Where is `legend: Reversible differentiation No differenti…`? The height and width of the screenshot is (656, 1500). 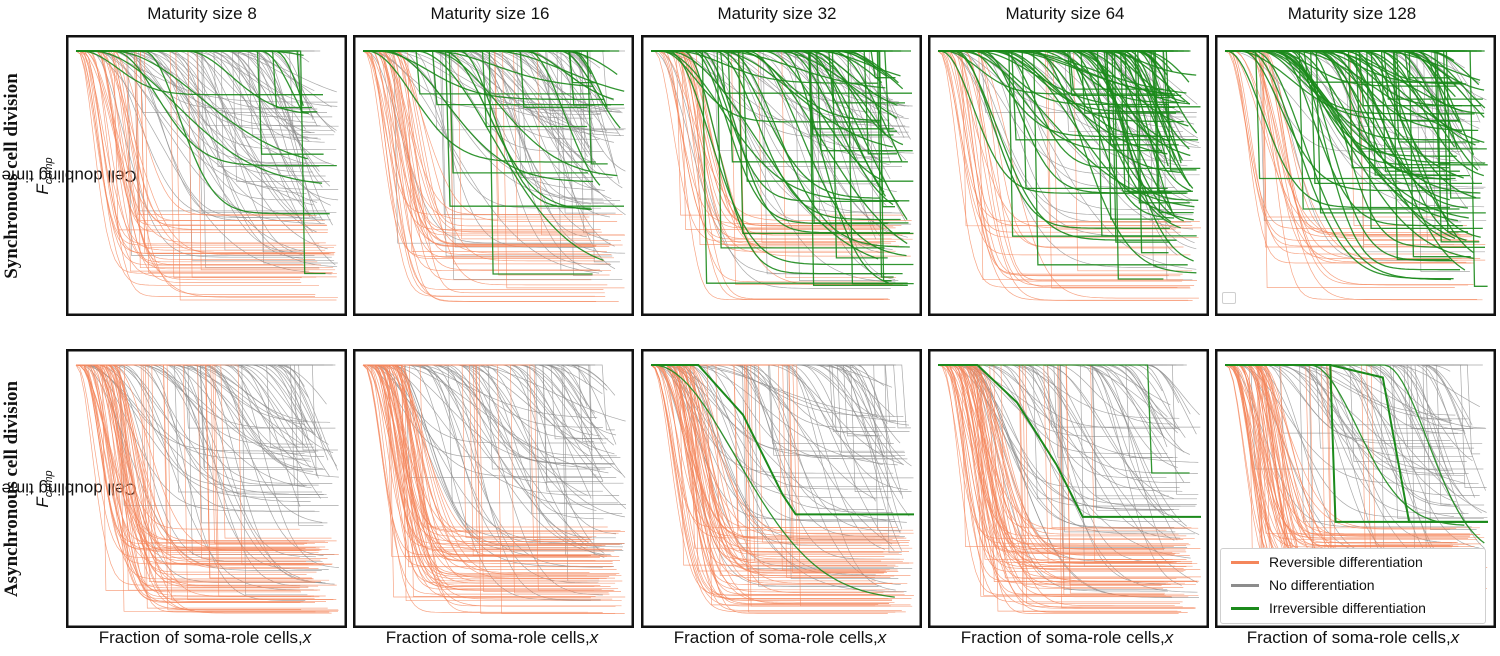
legend: Reversible differentiation No differenti… is located at coordinates (1353, 586).